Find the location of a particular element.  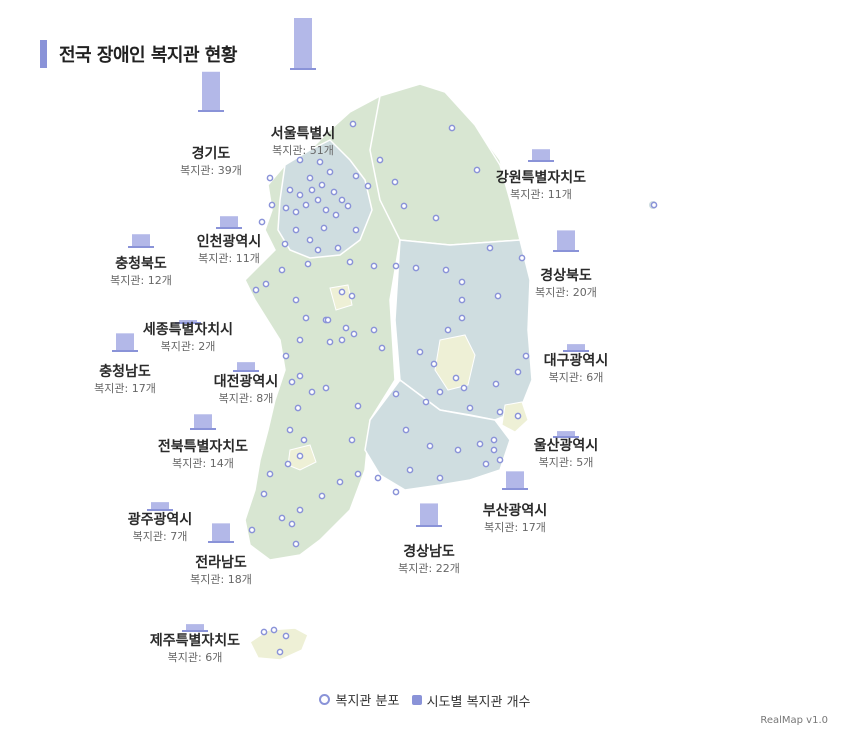

region-count-gwangju: 복지관: 7개 is located at coordinates (160, 536).